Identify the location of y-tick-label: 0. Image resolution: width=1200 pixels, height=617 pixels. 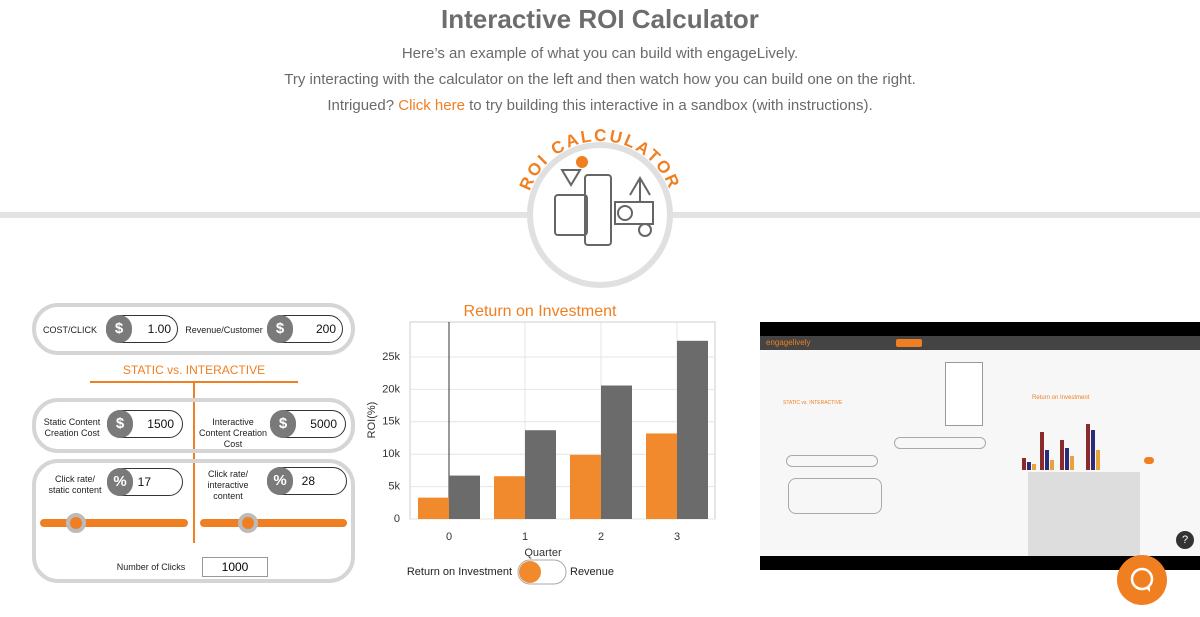
(397, 519).